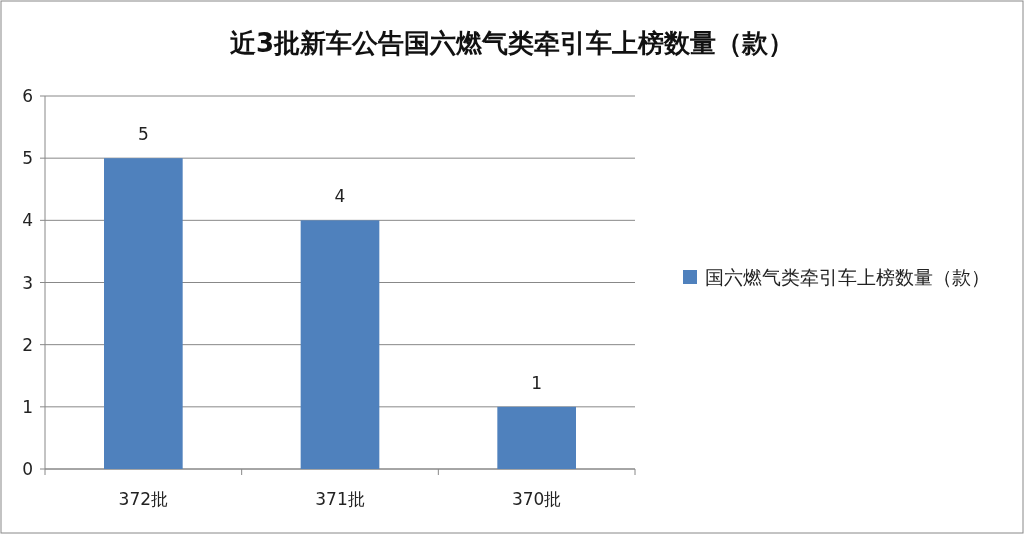 This screenshot has width=1024, height=534. What do you see at coordinates (27, 469) in the screenshot?
I see `y-tick-label: 0` at bounding box center [27, 469].